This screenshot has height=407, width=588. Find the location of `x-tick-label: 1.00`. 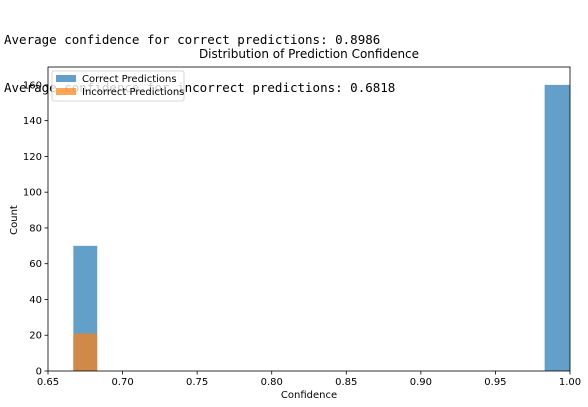

x-tick-label: 1.00 is located at coordinates (570, 382).